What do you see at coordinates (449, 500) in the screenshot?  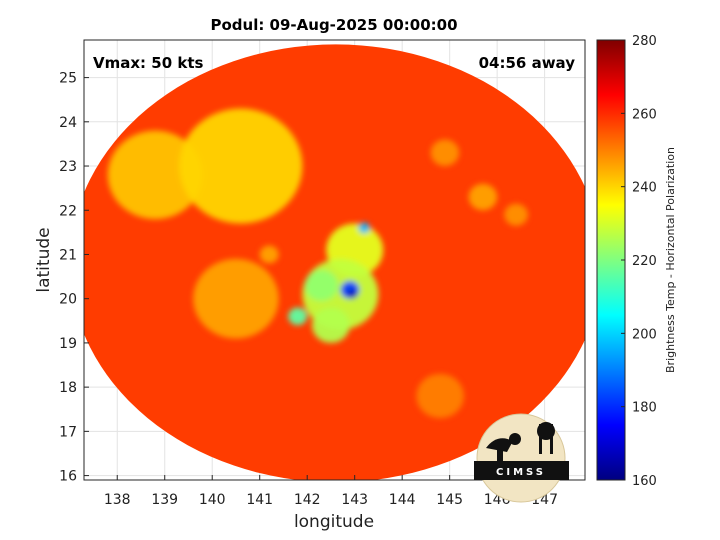 I see `x-tick-label: 145` at bounding box center [449, 500].